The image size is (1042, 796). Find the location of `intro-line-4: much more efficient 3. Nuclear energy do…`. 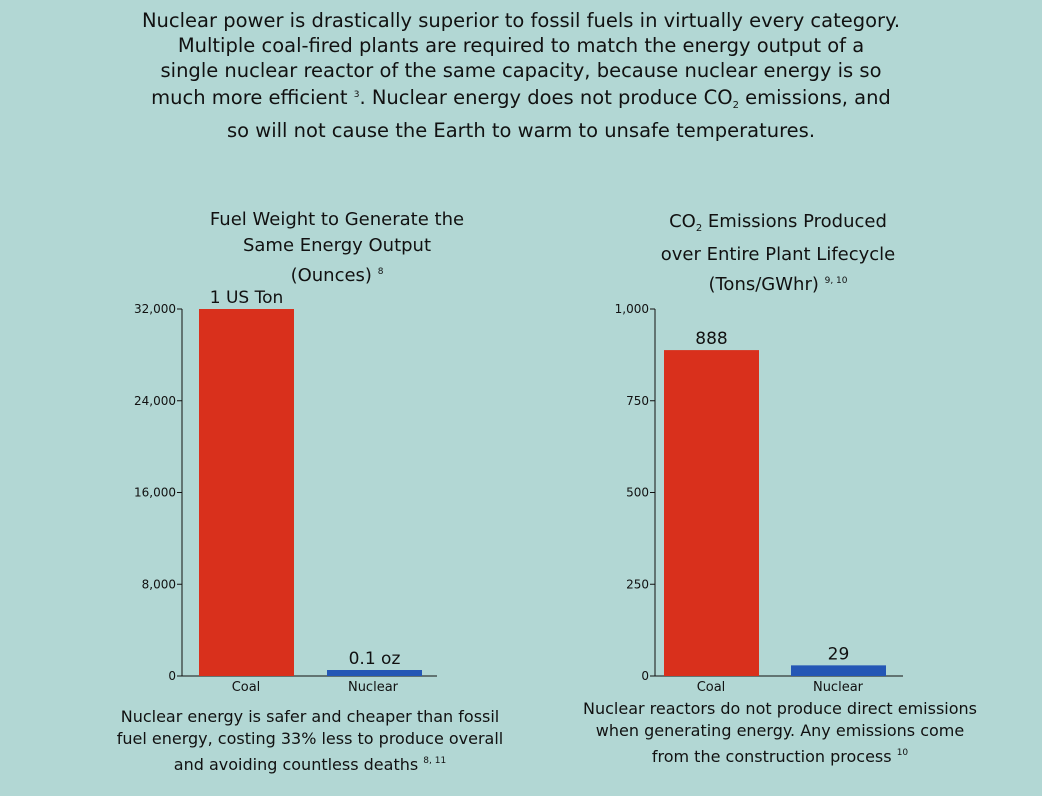

intro-line-4: much more efficient 3. Nuclear energy do… is located at coordinates (521, 100).